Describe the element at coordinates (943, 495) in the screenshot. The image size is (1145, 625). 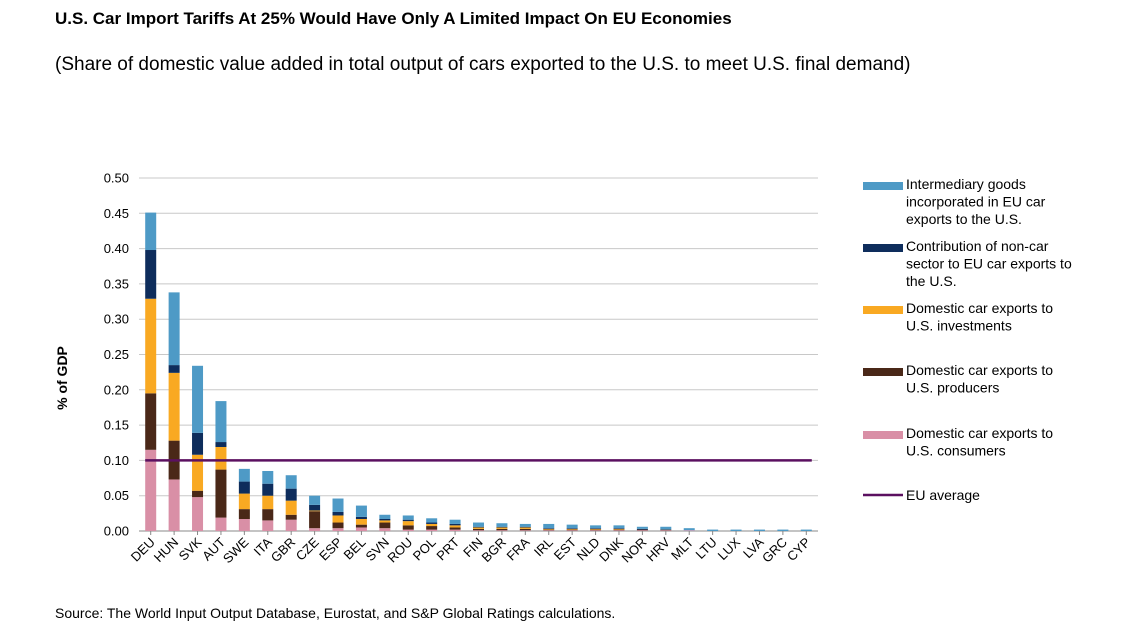
I see `legend-label: EU average` at that location.